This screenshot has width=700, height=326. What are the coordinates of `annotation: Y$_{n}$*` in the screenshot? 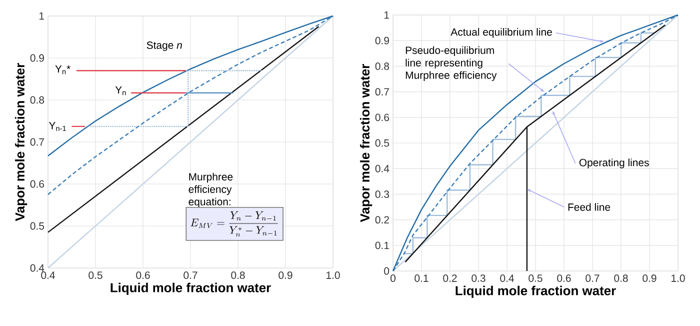 It's located at (62, 69).